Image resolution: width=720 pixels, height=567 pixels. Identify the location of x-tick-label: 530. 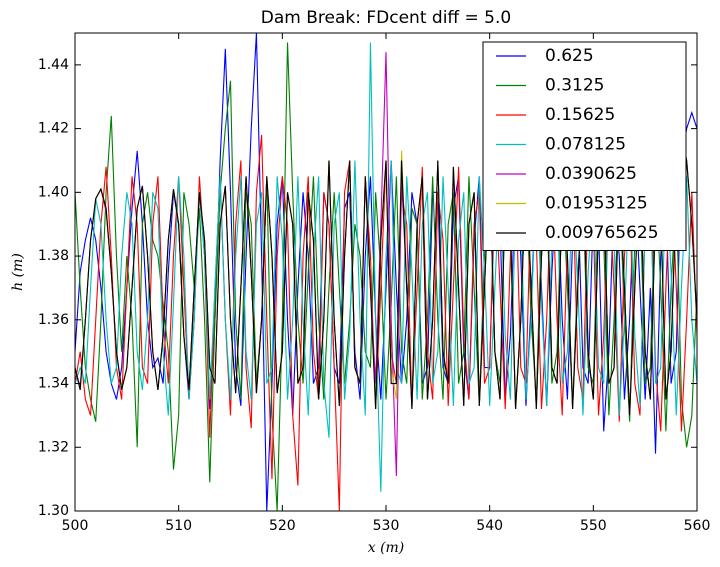
(386, 526).